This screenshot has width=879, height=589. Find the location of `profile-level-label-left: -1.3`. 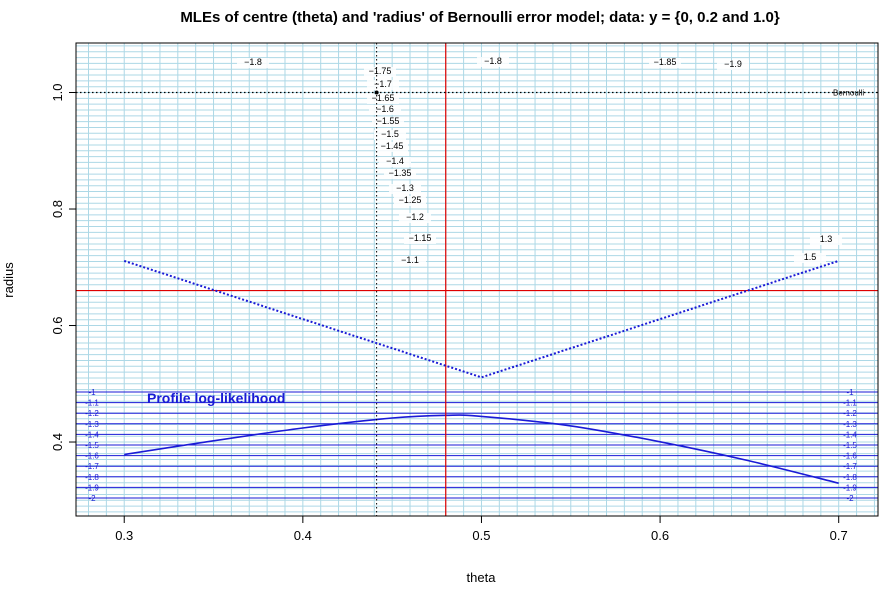

profile-level-label-left: -1.3 is located at coordinates (92, 424).